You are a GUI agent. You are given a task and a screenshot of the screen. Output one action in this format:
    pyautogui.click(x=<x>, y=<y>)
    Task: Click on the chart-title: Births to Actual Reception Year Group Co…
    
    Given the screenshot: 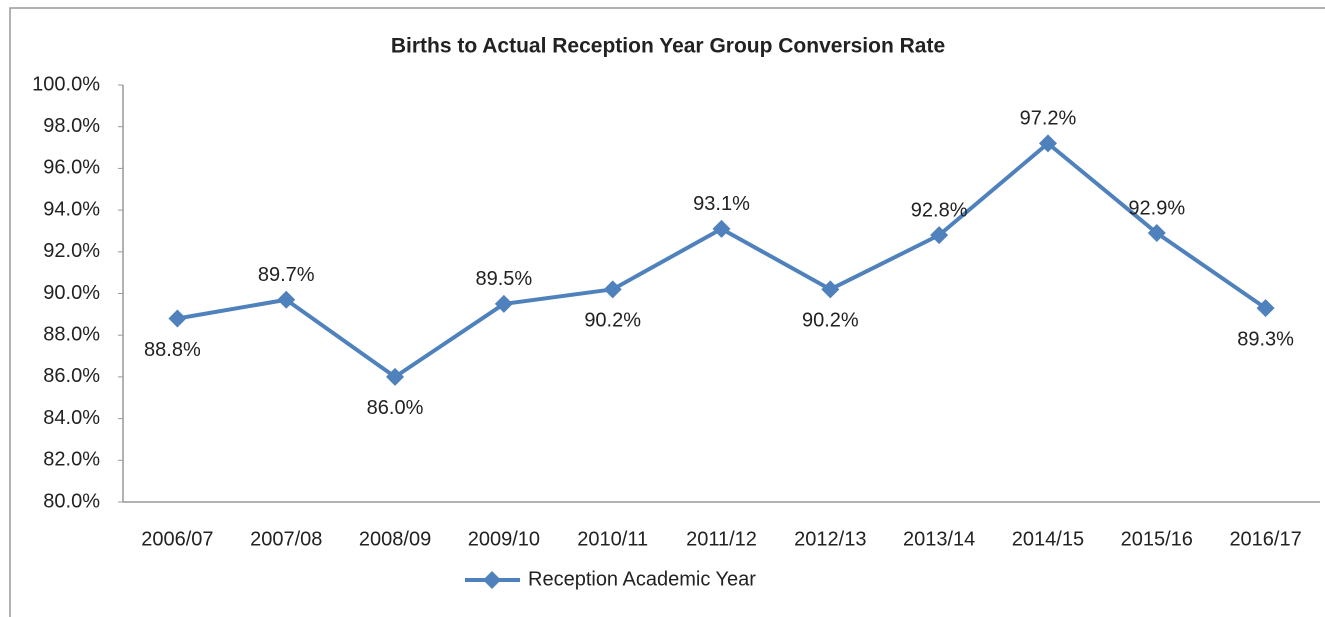 What is the action you would take?
    pyautogui.click(x=668, y=46)
    